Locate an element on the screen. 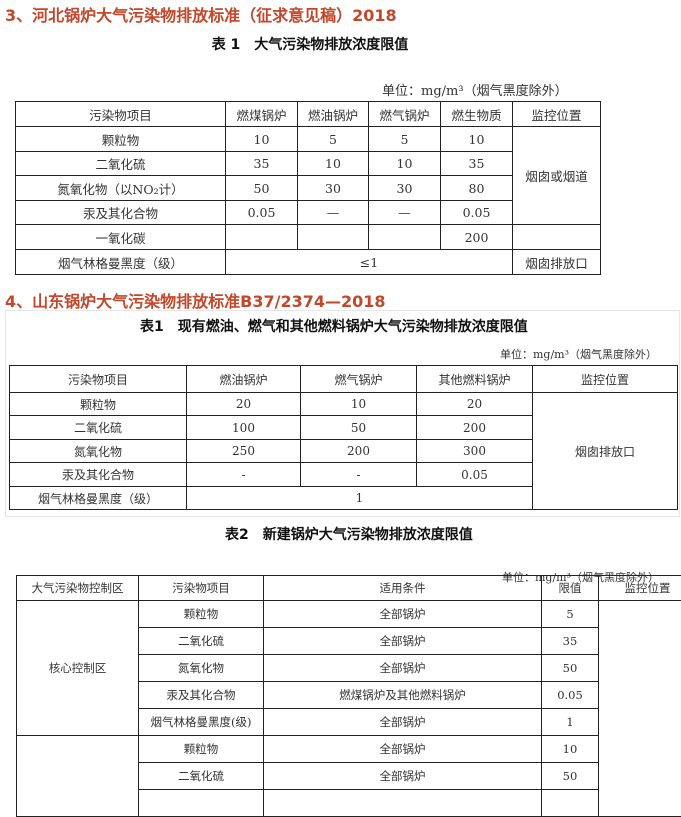 The height and width of the screenshot is (817, 681). header-cell: 燃生物质 is located at coordinates (477, 114).